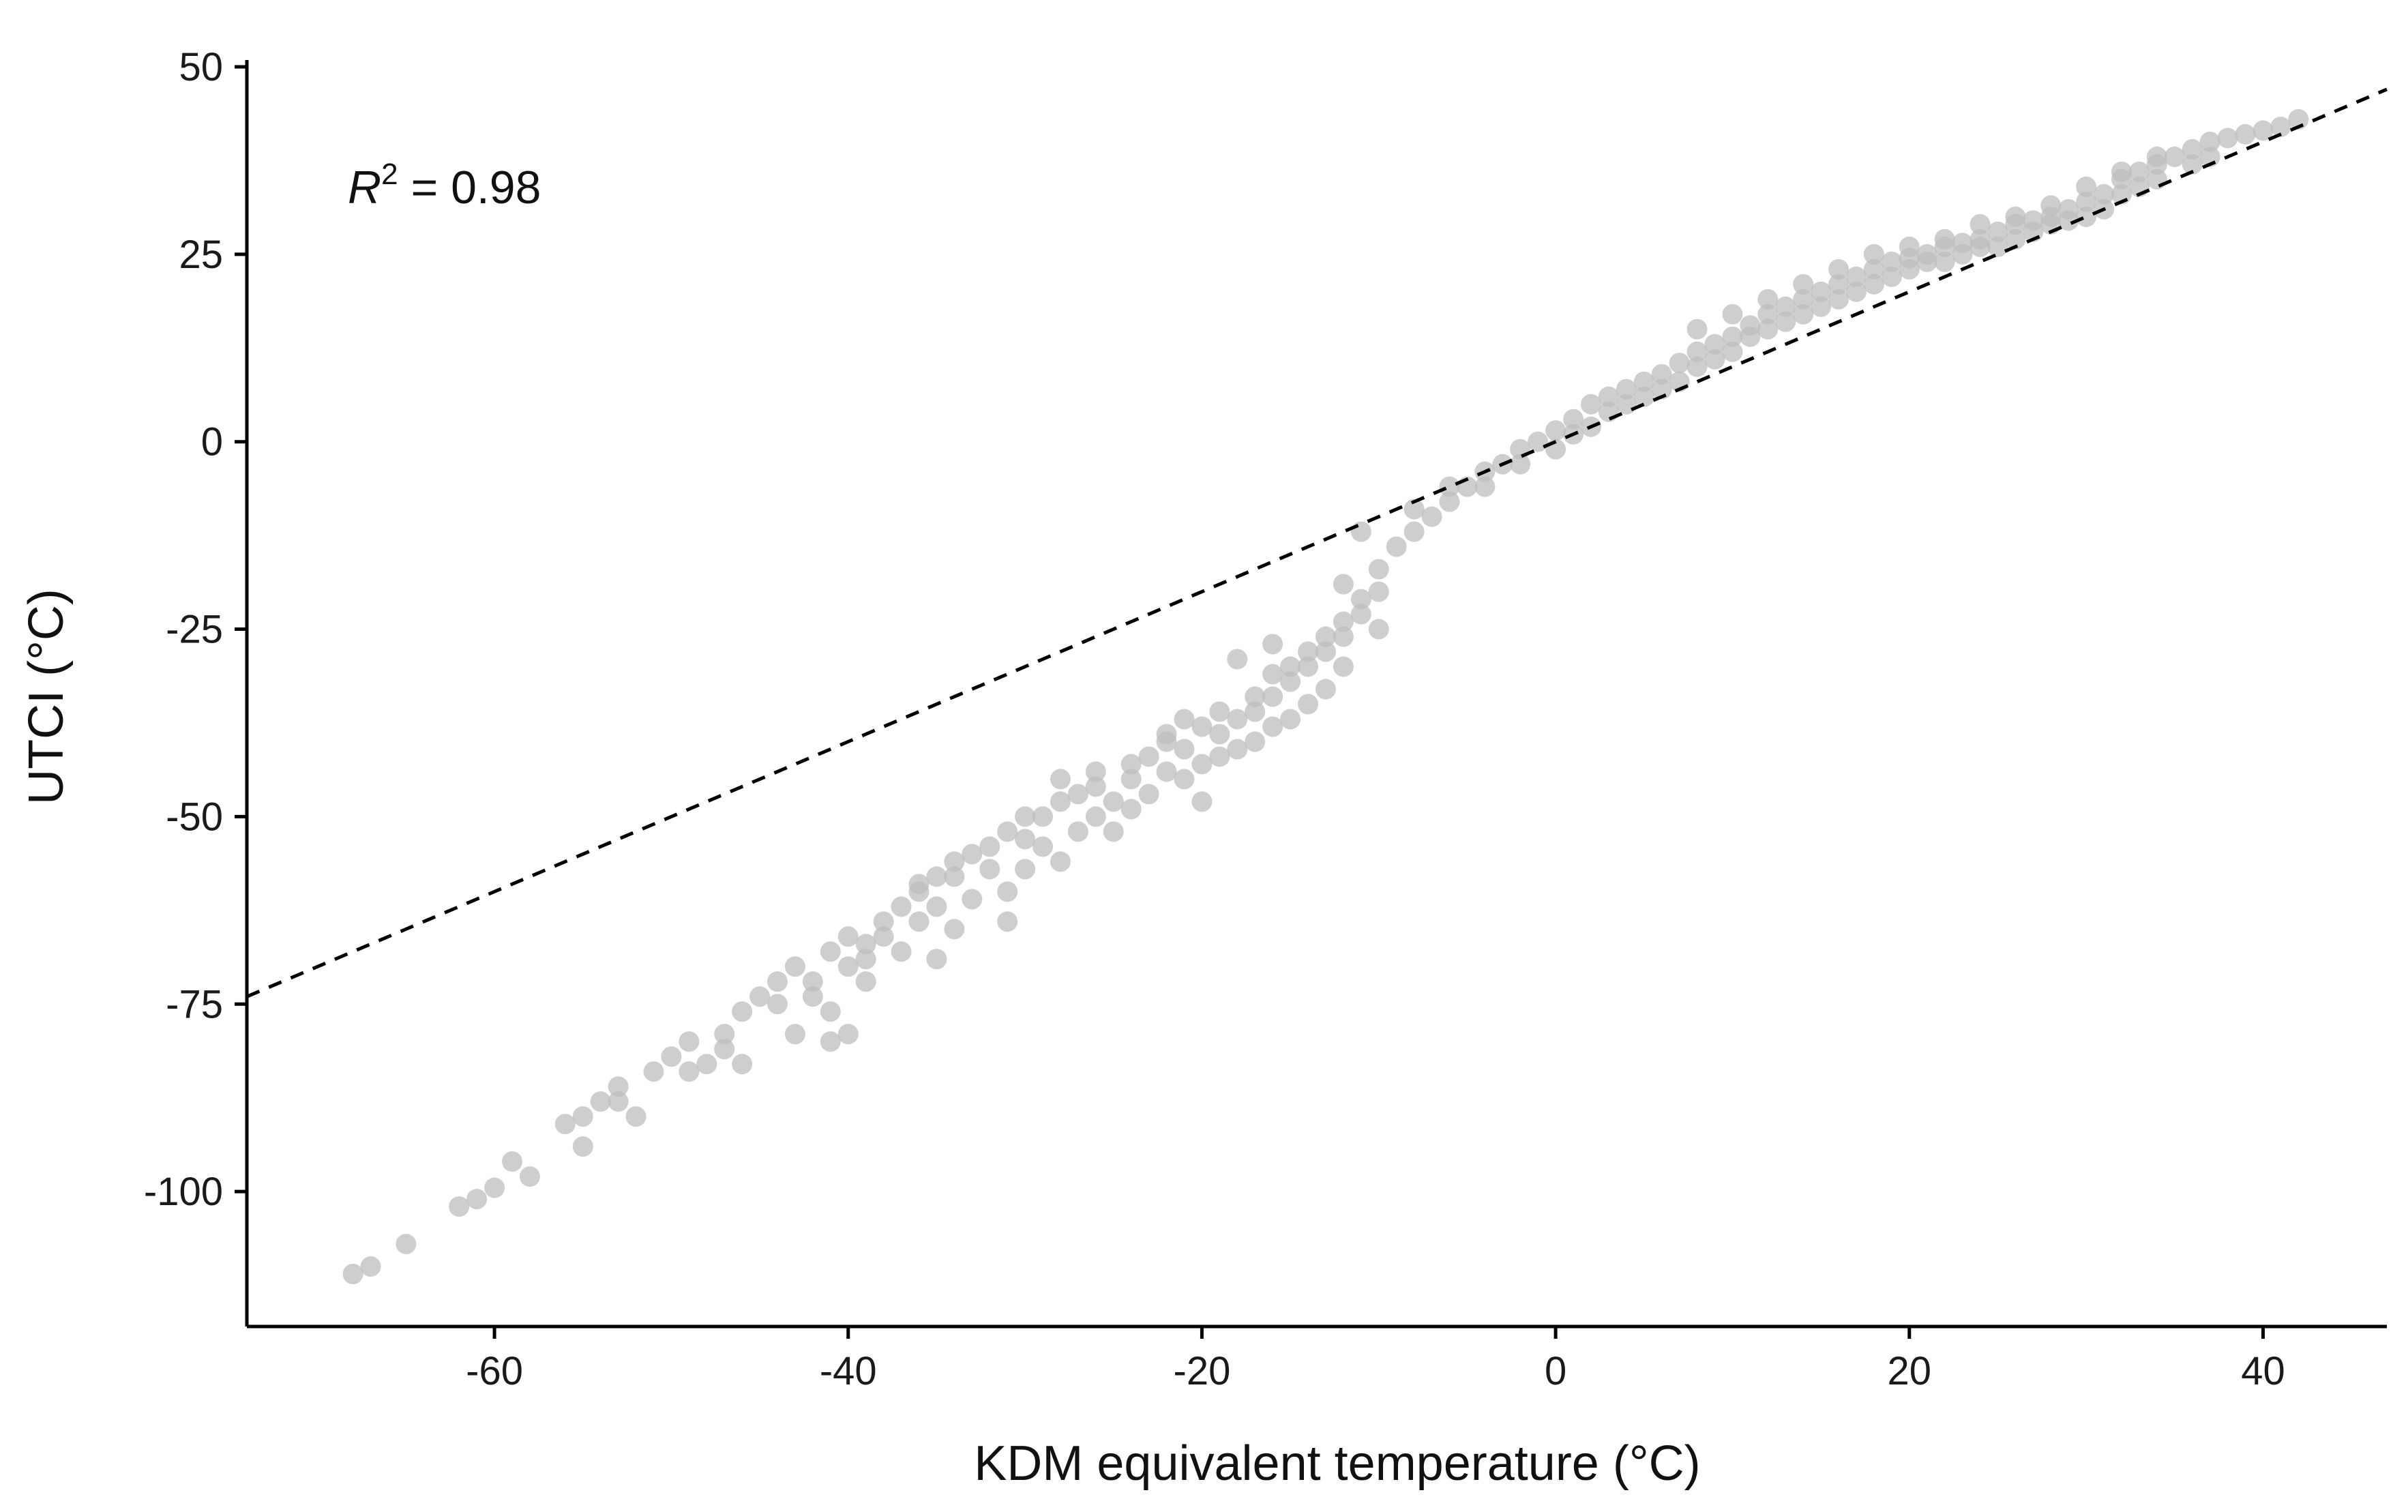 This screenshot has height=1512, width=2408. I want to click on y-tick-label: 25, so click(201, 255).